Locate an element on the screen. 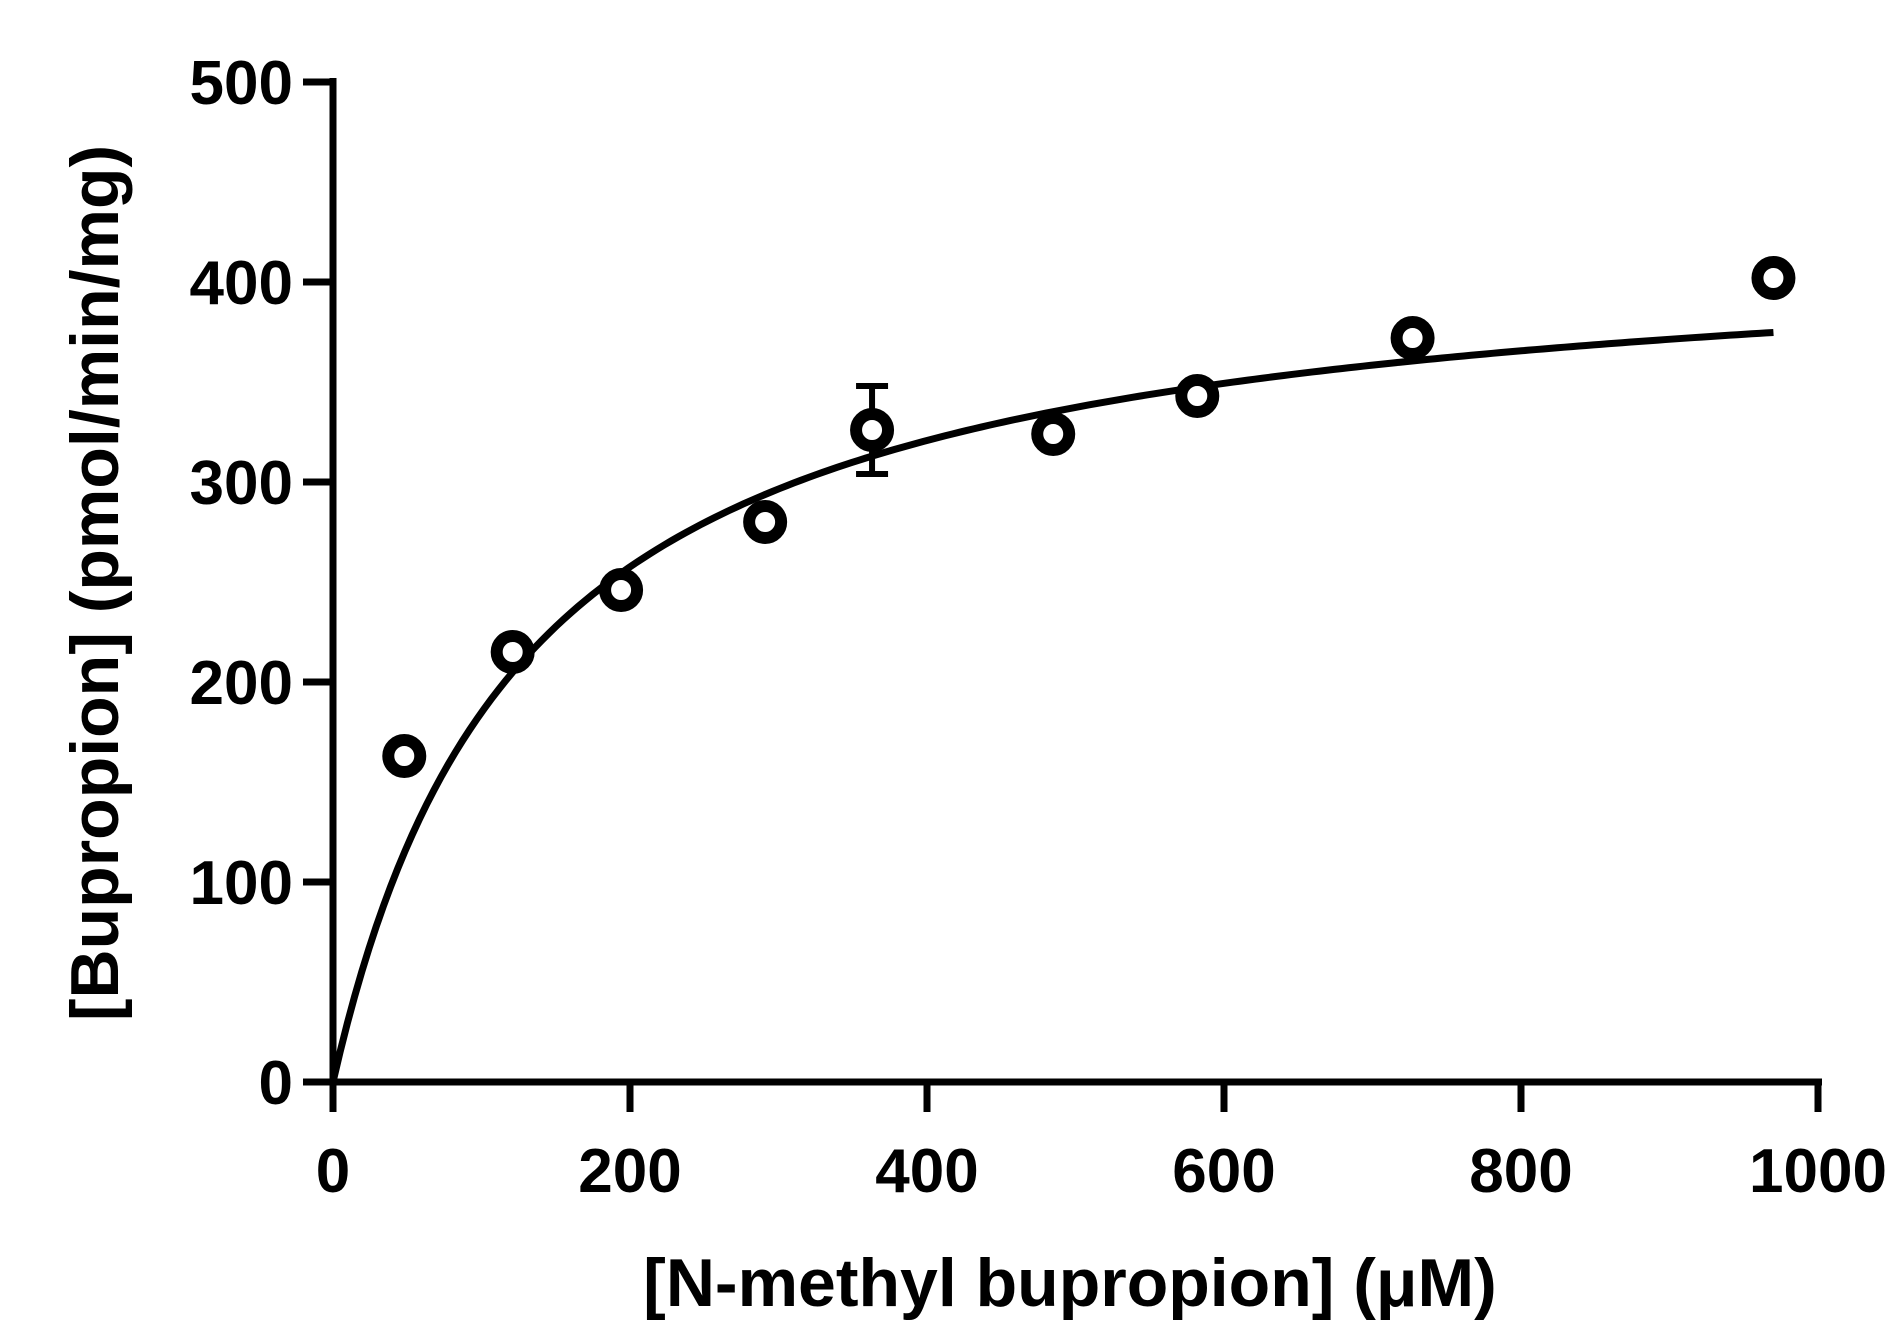 The height and width of the screenshot is (1337, 1899). x-axis-title: [N-methyl bupropion] (μM) is located at coordinates (1070, 1283).